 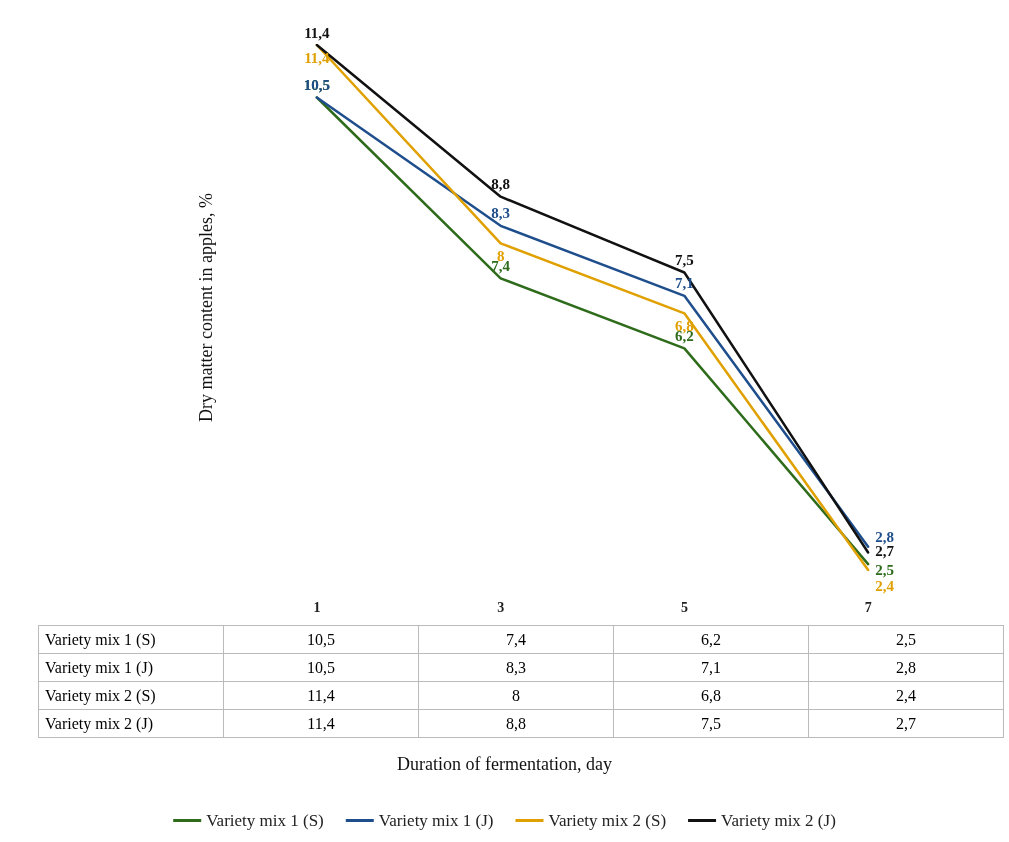 I want to click on text: Duration of fermentation, day, so click(x=504, y=764).